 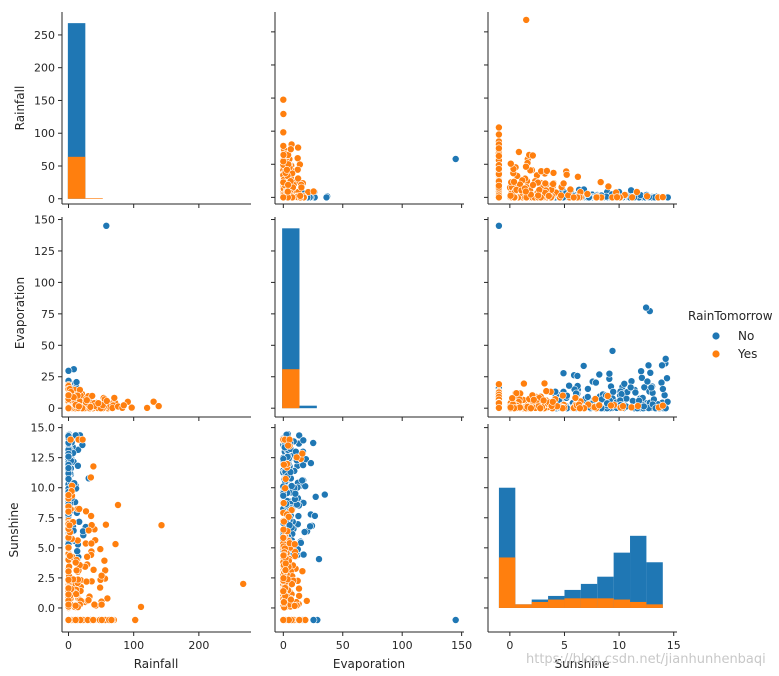 I want to click on x-tick-label: 0, so click(x=509, y=645).